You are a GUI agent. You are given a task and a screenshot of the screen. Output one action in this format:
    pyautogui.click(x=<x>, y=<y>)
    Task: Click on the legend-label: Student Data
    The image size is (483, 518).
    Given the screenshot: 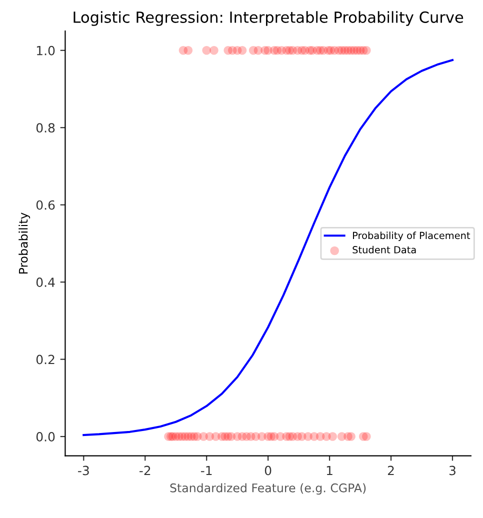 What is the action you would take?
    pyautogui.click(x=384, y=250)
    